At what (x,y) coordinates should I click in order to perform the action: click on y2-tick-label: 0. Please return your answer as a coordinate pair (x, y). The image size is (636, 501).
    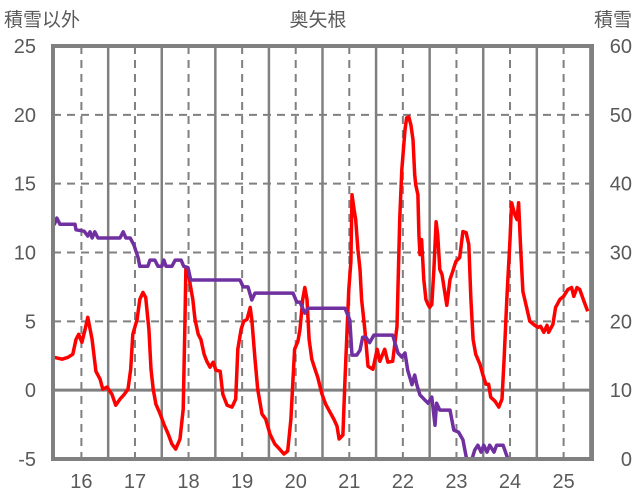
    Looking at the image, I should click on (626, 460).